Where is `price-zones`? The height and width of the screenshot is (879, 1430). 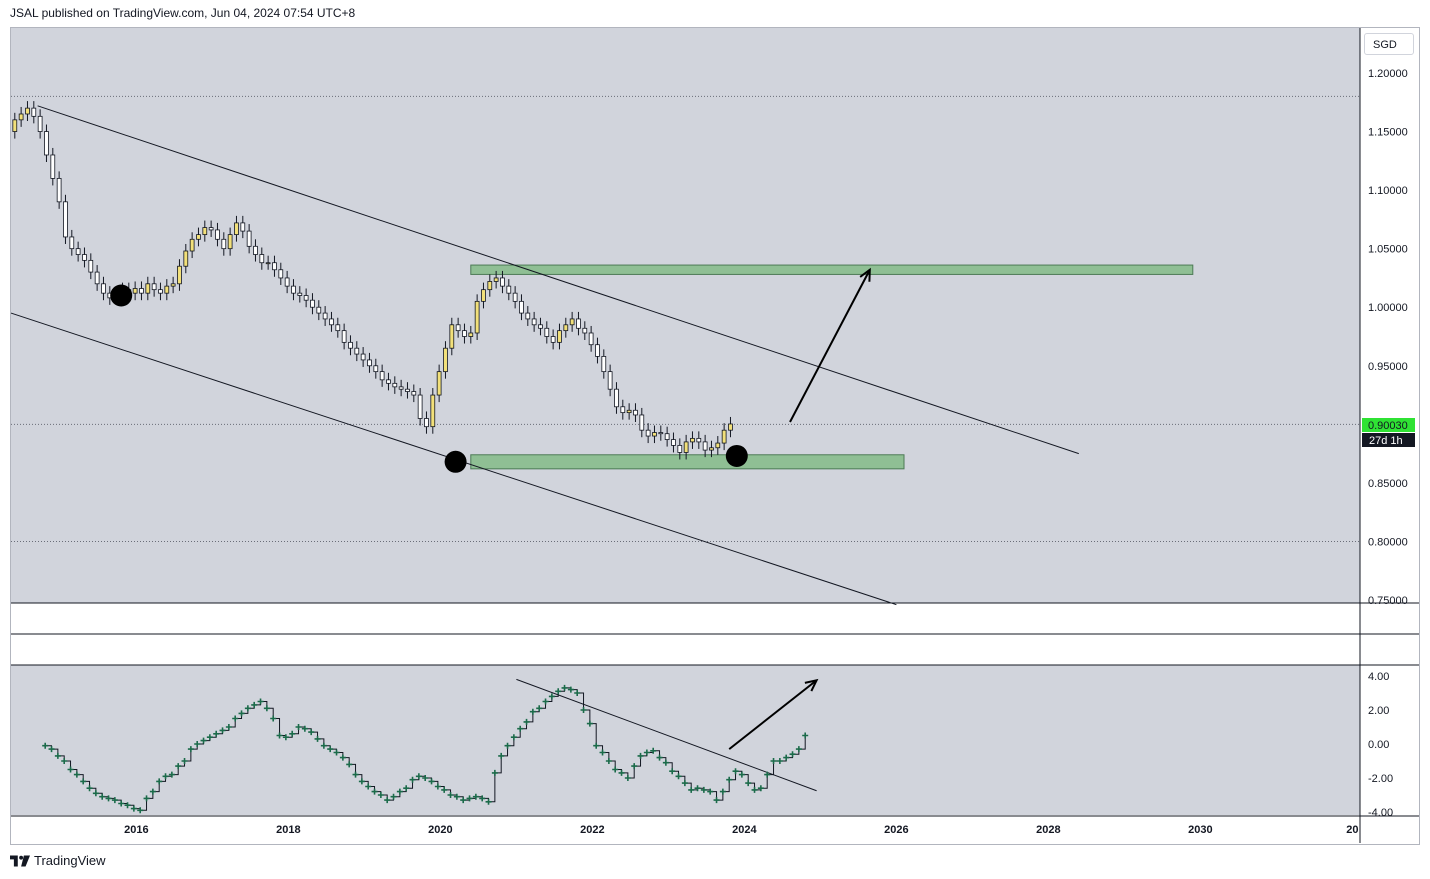
price-zones is located at coordinates (832, 367).